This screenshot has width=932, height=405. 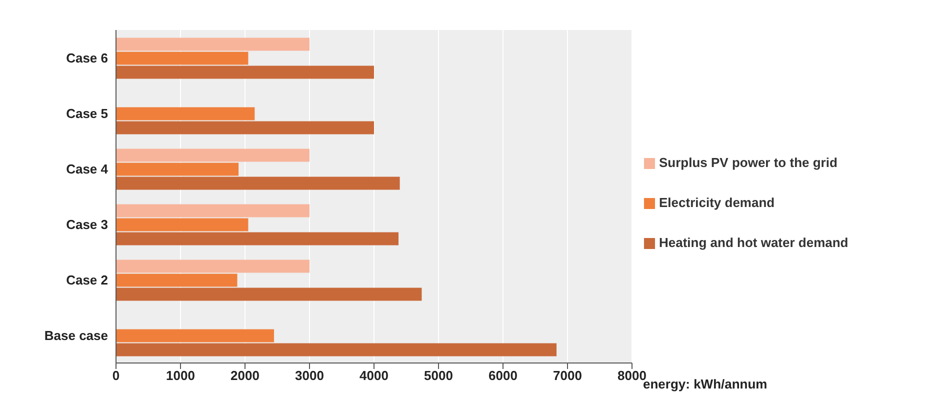 I want to click on x-tick-label: 2000, so click(x=245, y=376).